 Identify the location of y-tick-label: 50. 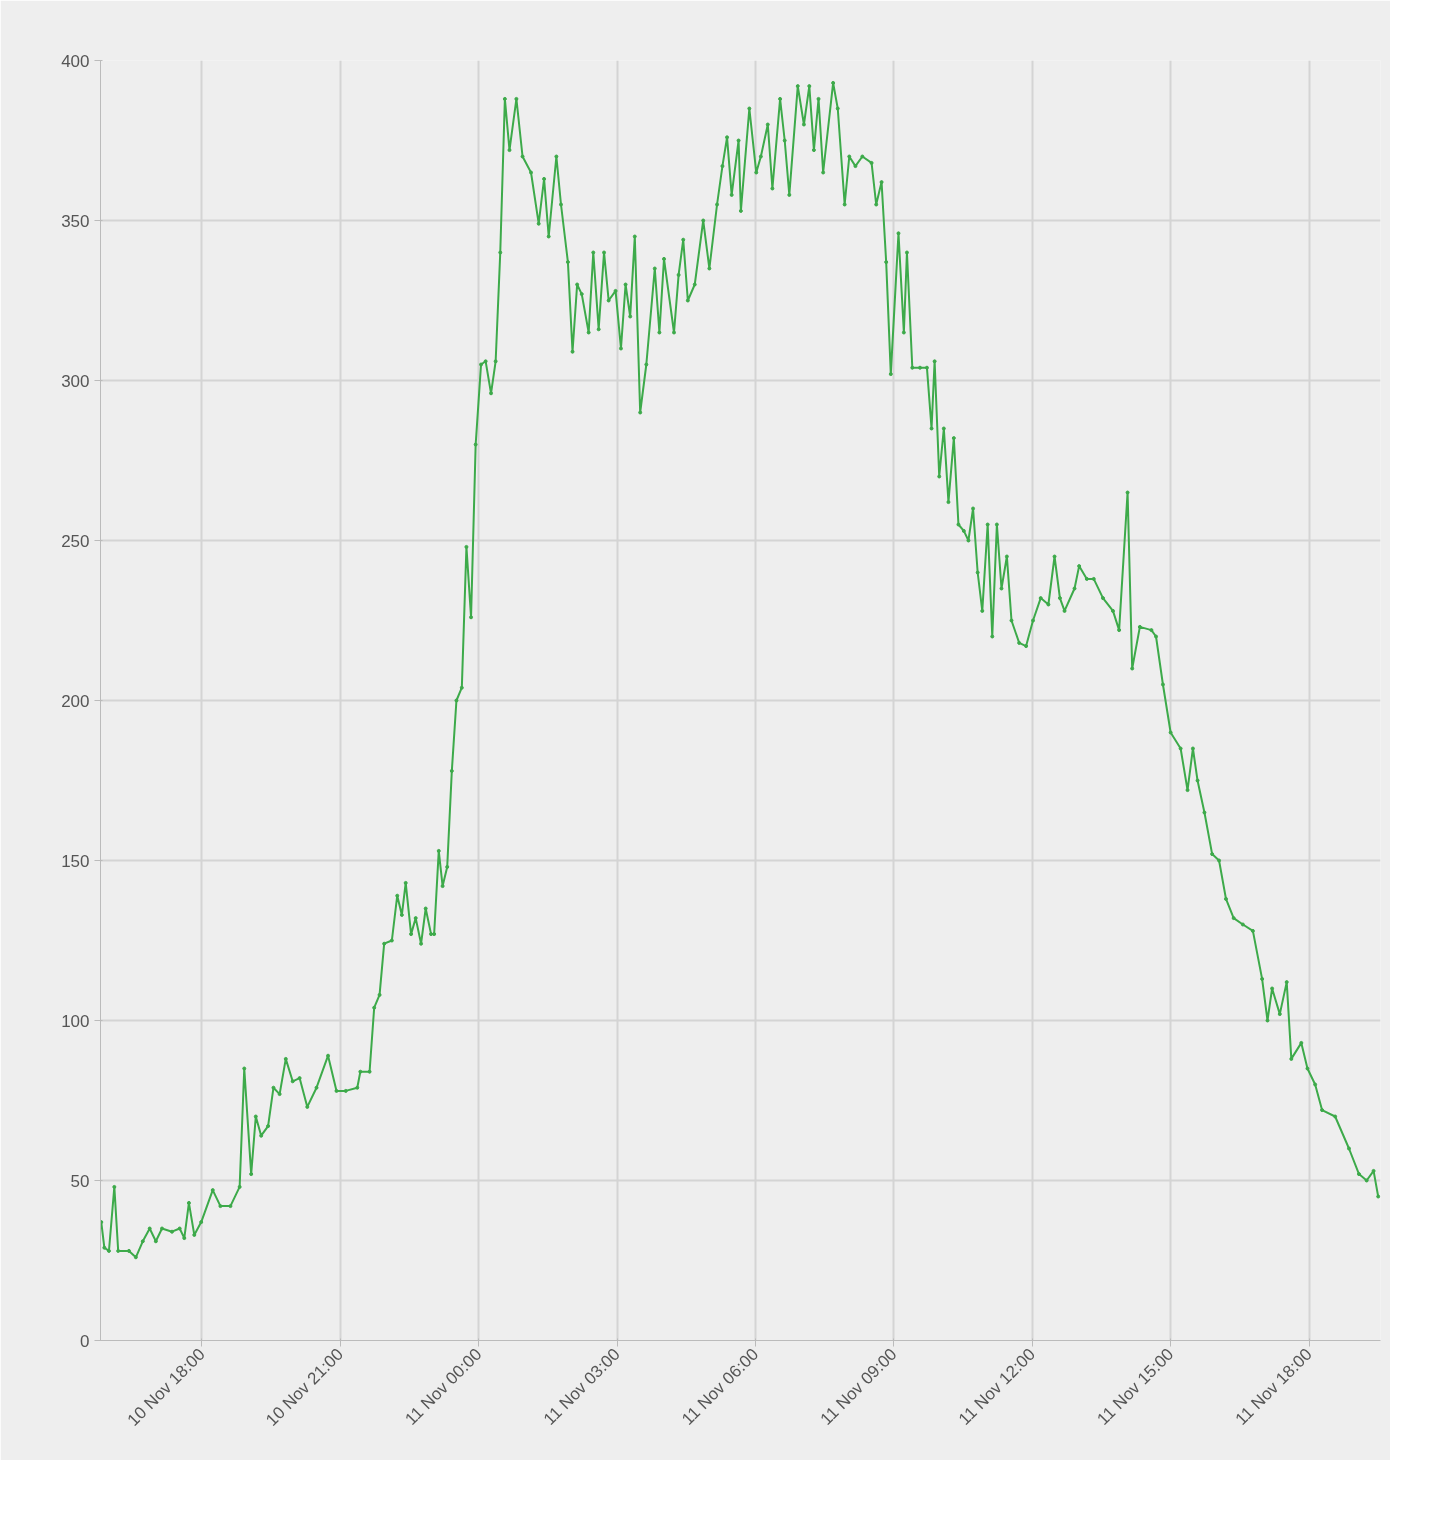
(80, 1181).